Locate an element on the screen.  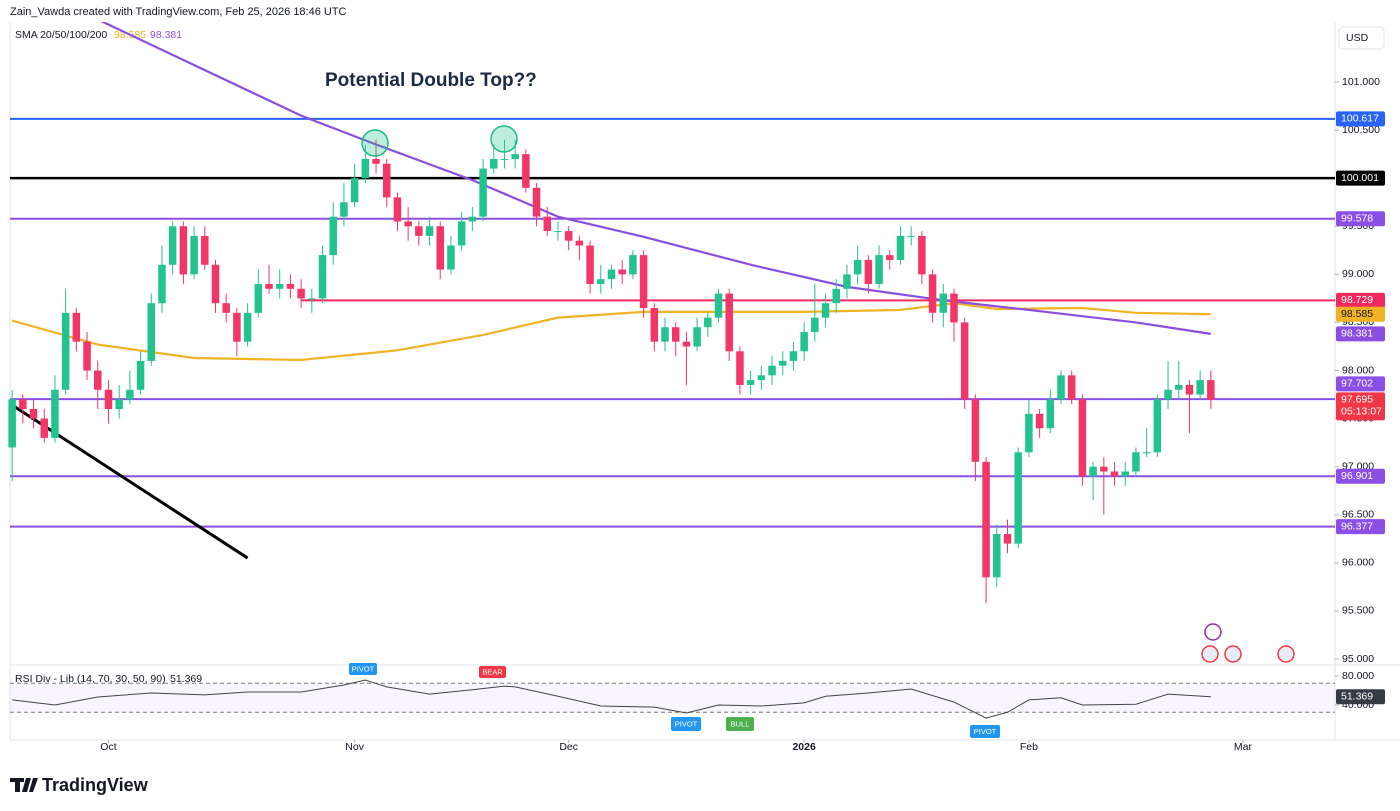
legend-label: SMA 20/50/100/200 is located at coordinates (61, 35).